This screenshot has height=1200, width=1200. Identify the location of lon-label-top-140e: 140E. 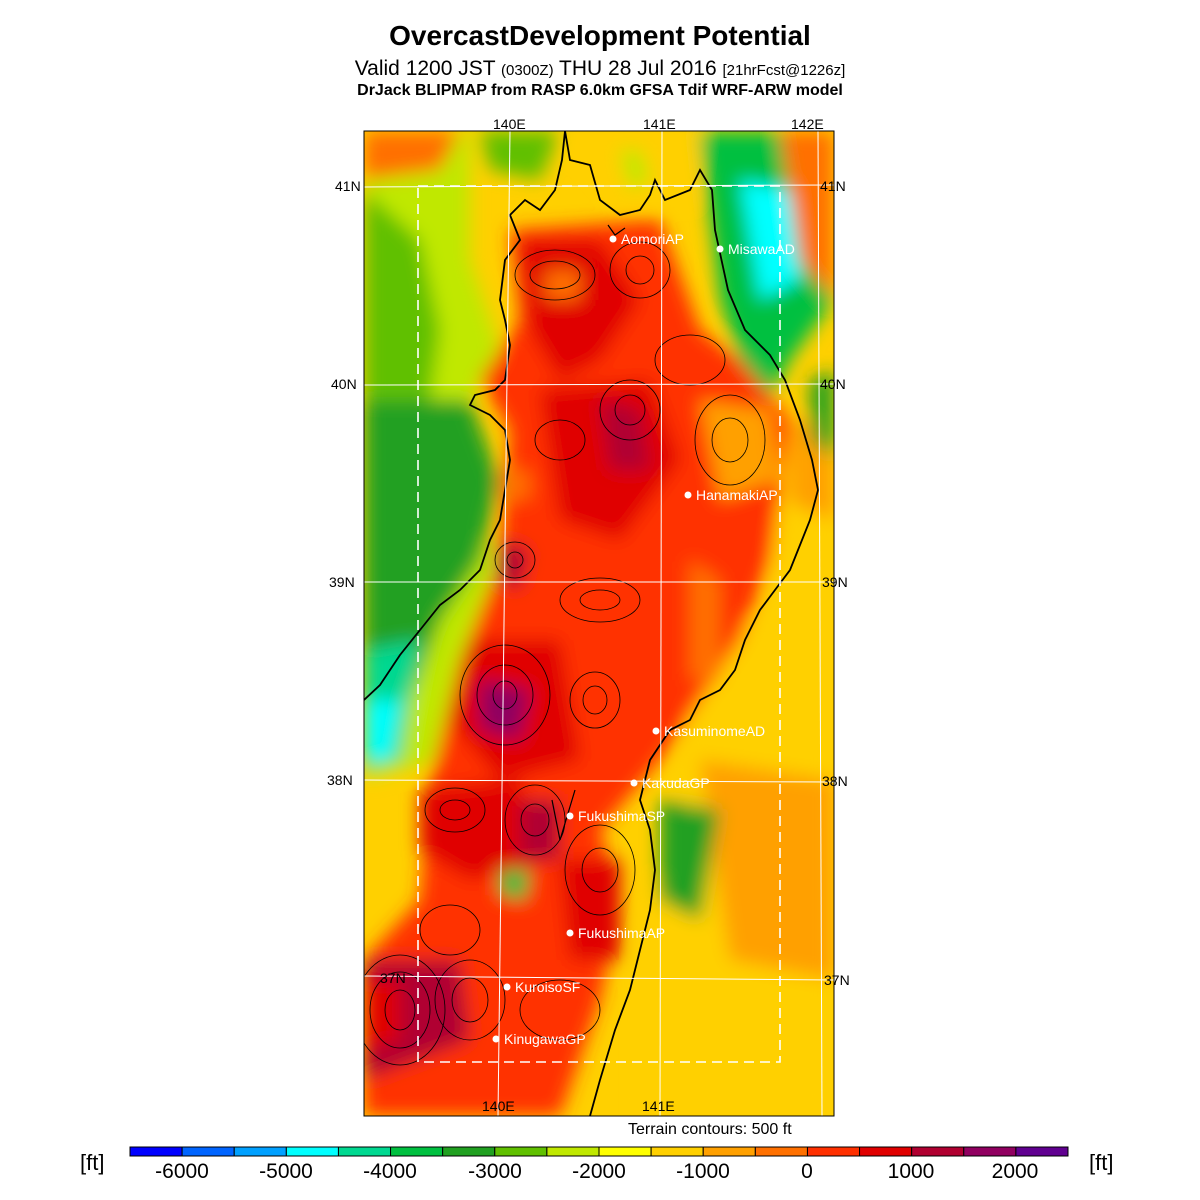
(509, 124).